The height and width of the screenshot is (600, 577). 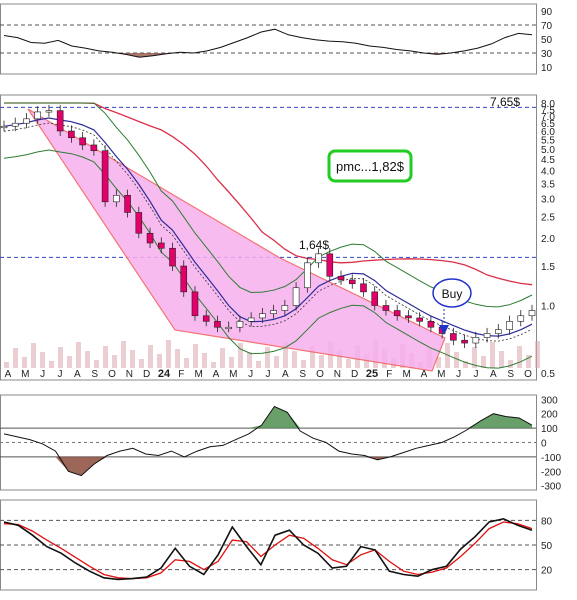 What do you see at coordinates (549, 429) in the screenshot?
I see `osc-tick-label: 100` at bounding box center [549, 429].